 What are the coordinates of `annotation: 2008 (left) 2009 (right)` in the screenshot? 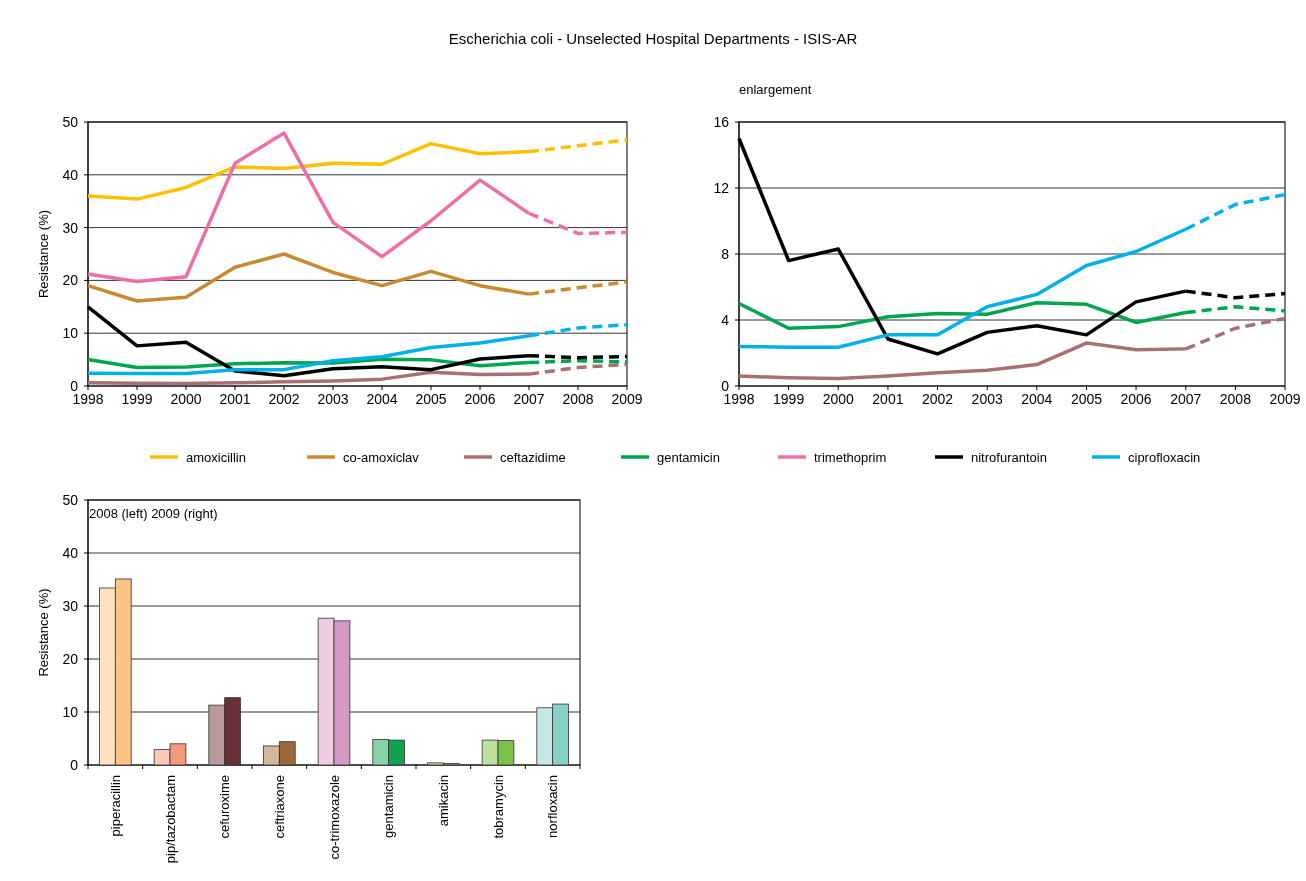 It's located at (153, 513).